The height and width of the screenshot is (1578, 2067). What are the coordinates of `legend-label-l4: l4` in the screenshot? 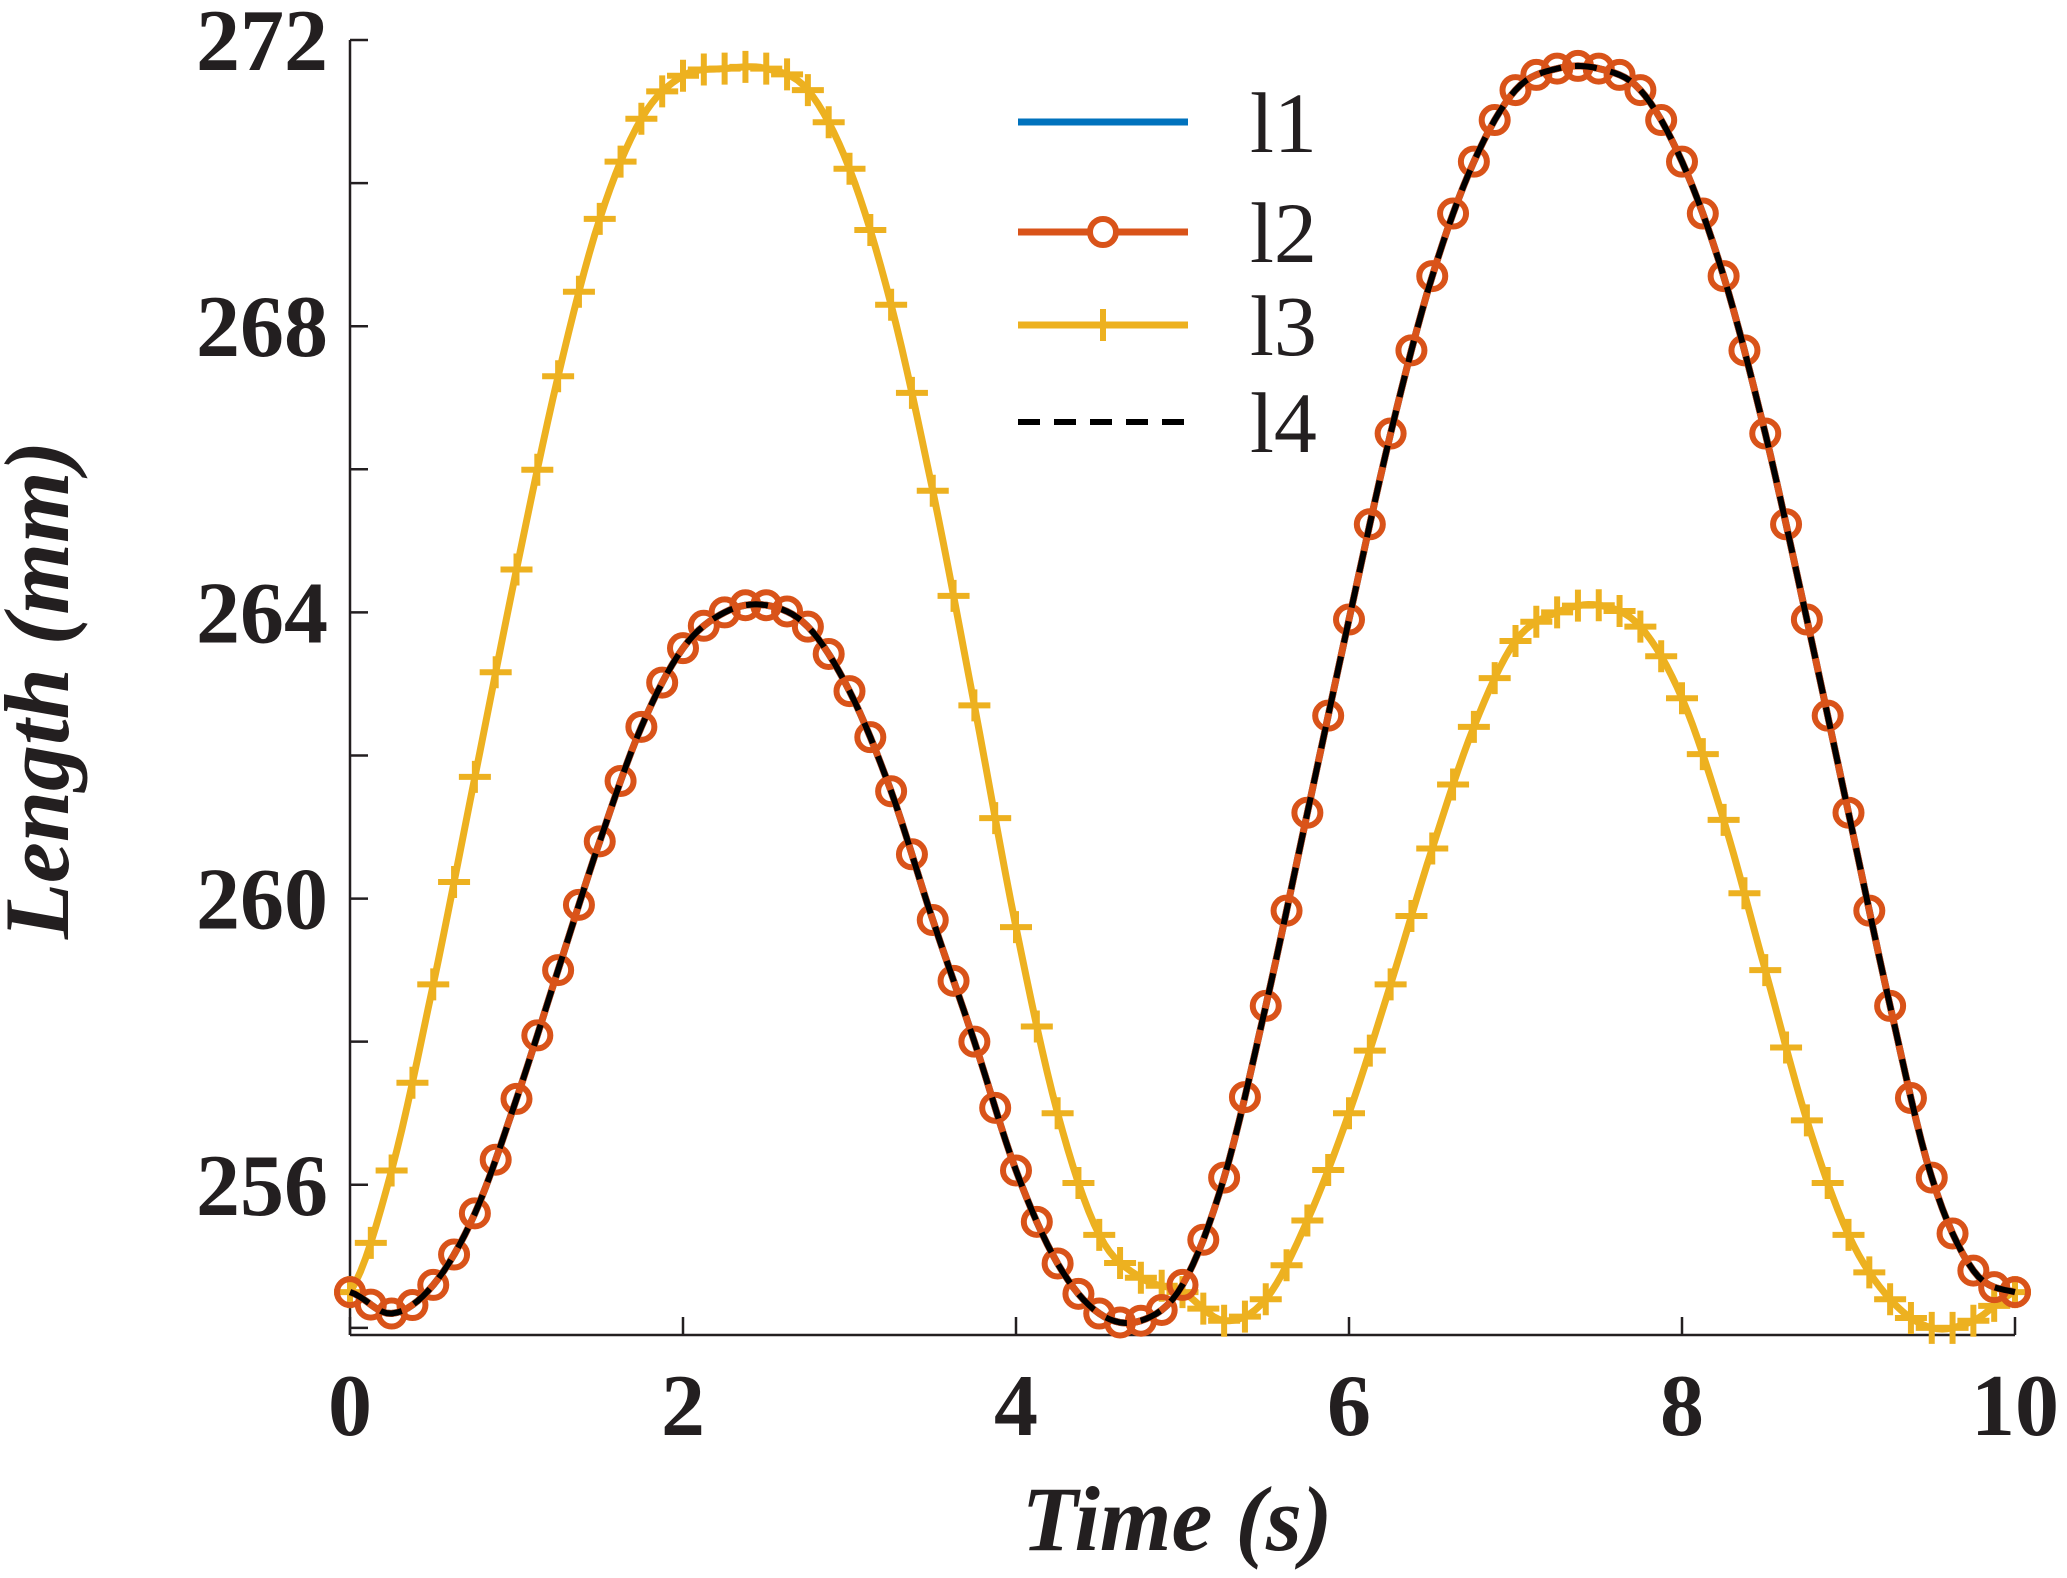 It's located at (1283, 423).